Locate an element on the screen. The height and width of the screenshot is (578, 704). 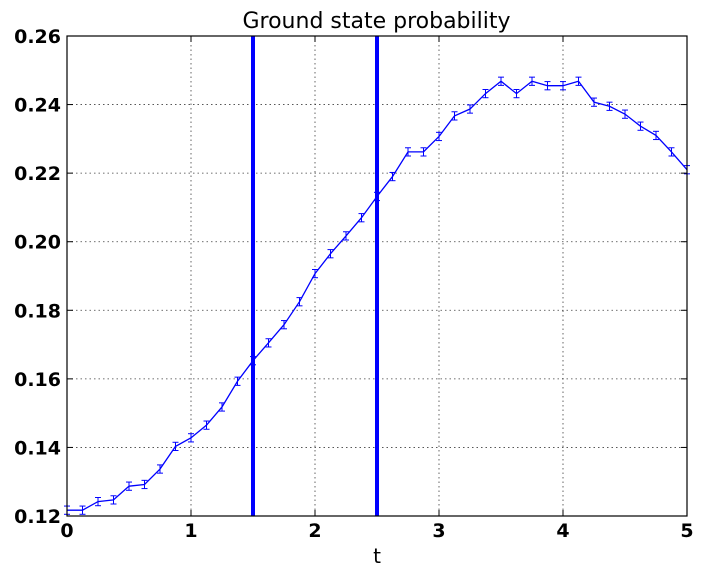
x-tick-label: 5 is located at coordinates (686, 531).